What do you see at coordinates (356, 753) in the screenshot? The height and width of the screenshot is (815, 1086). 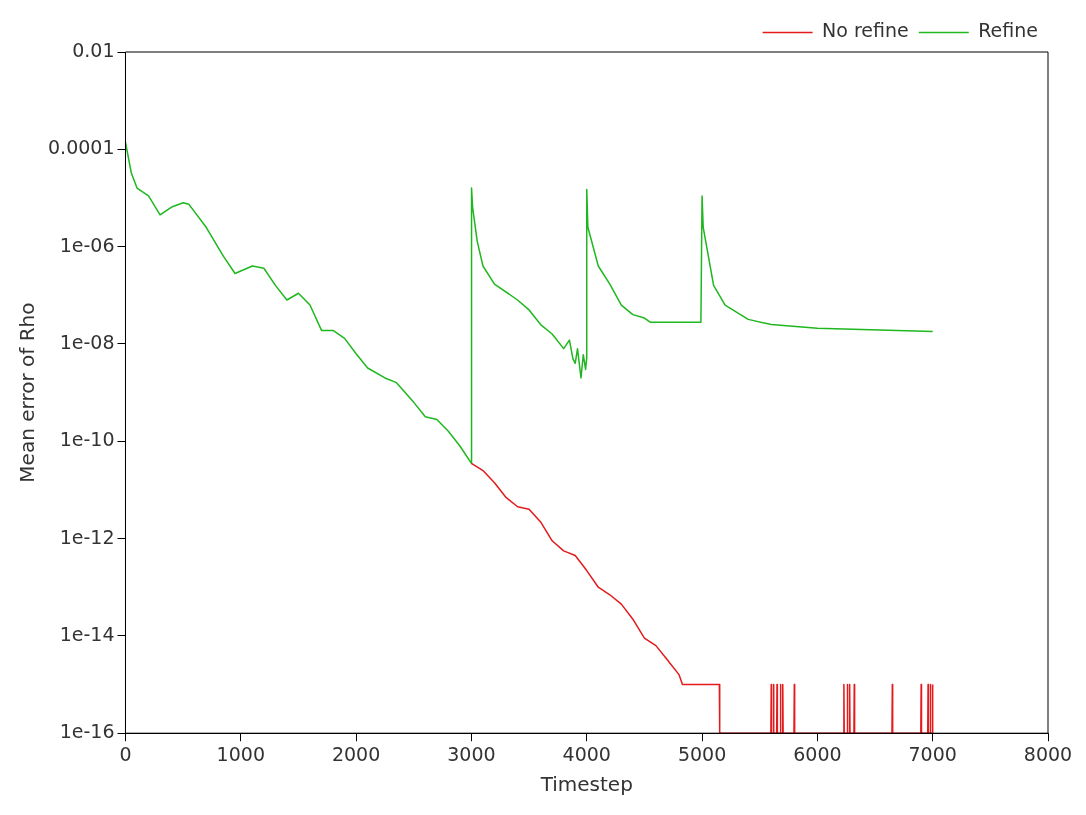 I see `x-tick-label: 2000` at bounding box center [356, 753].